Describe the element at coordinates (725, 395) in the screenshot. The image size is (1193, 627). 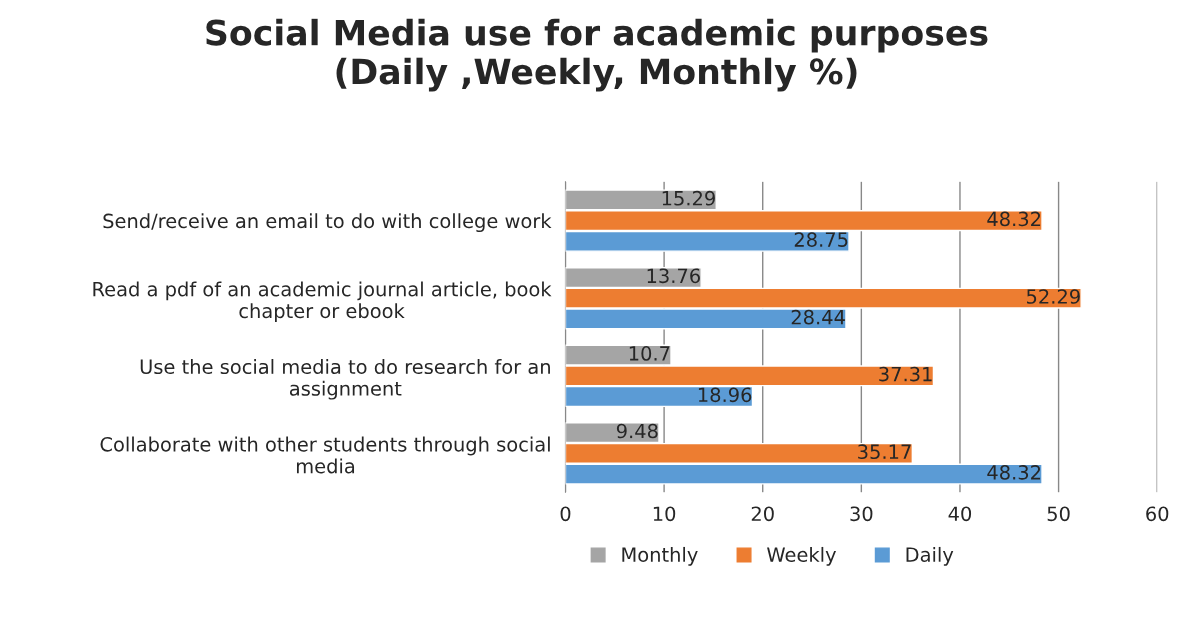
I see `data-label: 18.96` at that location.